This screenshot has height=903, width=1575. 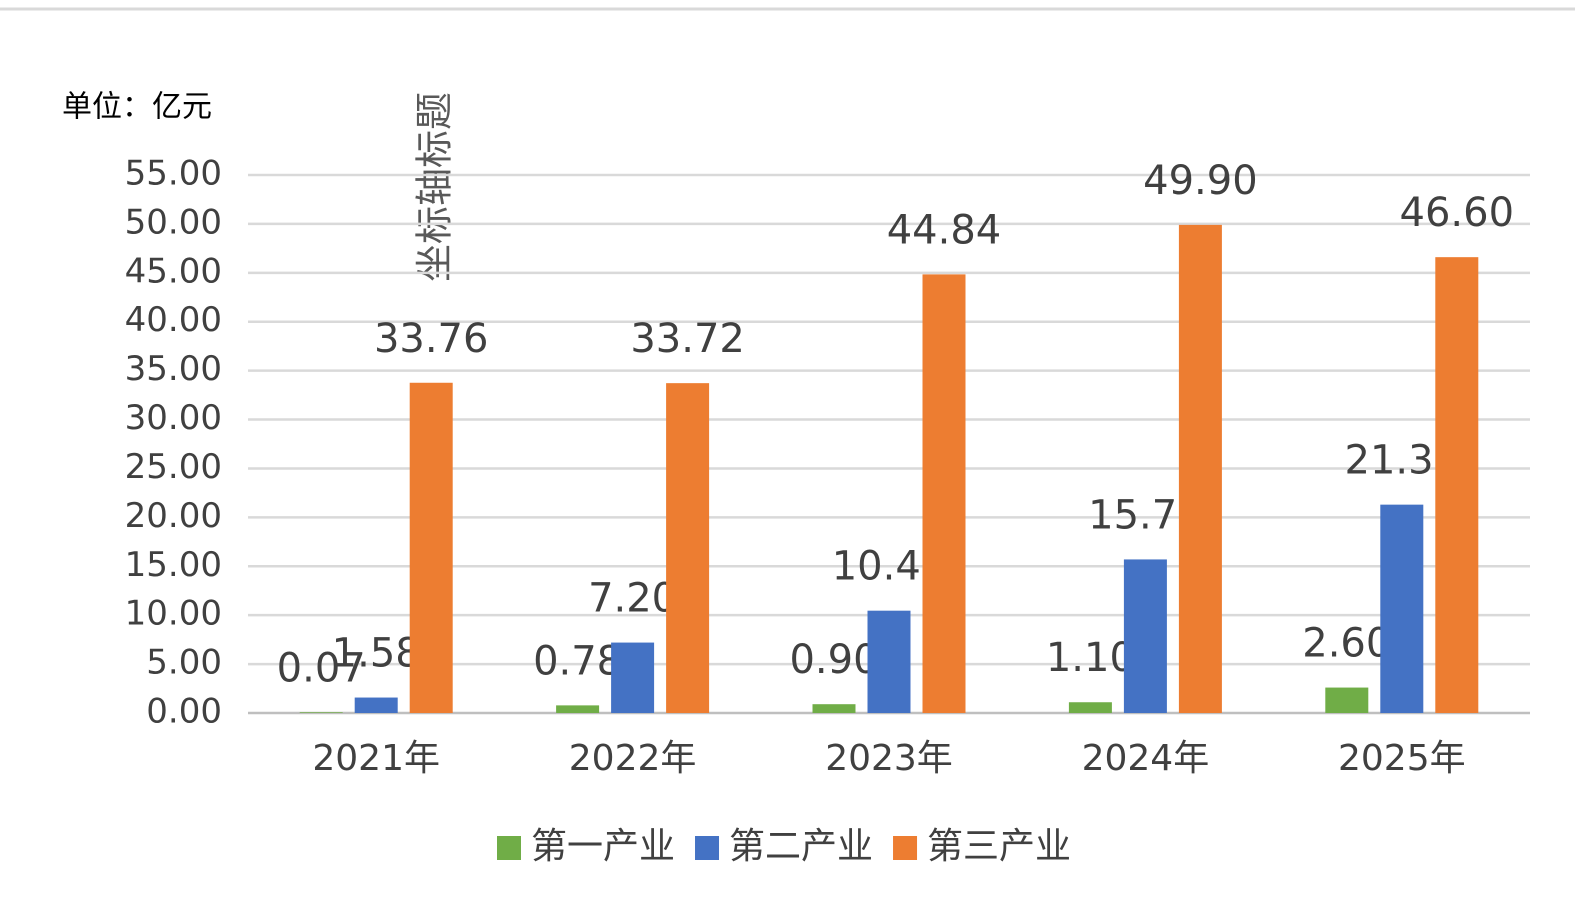 I want to click on y-tick-label: 15.00, so click(x=173, y=565).